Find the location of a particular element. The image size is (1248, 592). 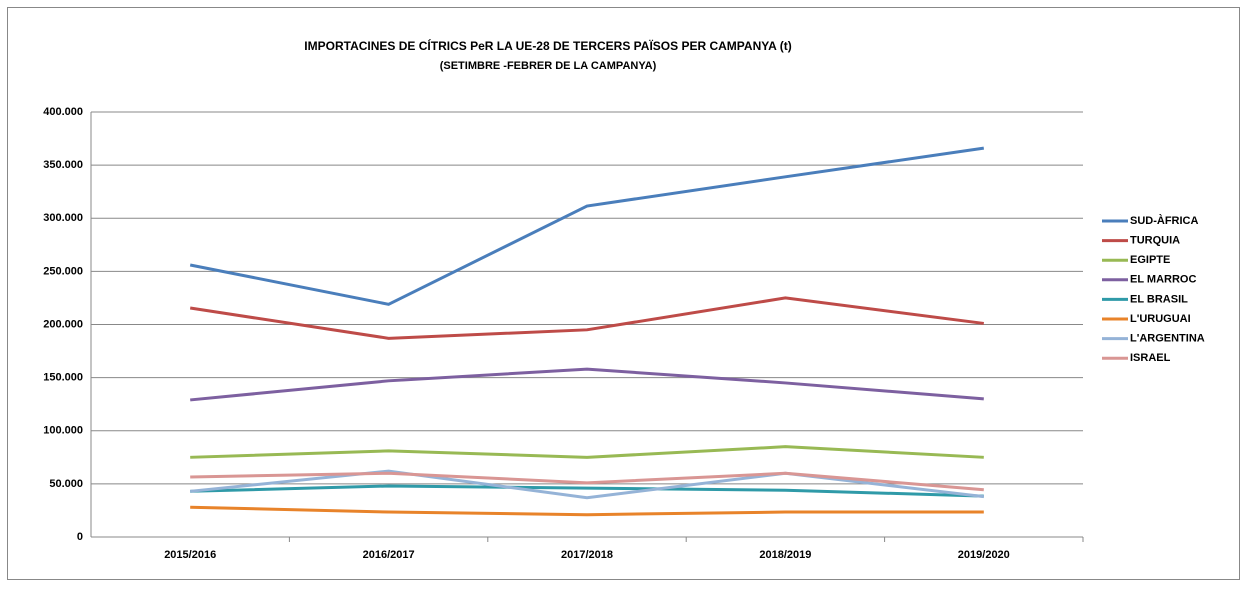

x-tick-label: 2016/2017 is located at coordinates (389, 555).